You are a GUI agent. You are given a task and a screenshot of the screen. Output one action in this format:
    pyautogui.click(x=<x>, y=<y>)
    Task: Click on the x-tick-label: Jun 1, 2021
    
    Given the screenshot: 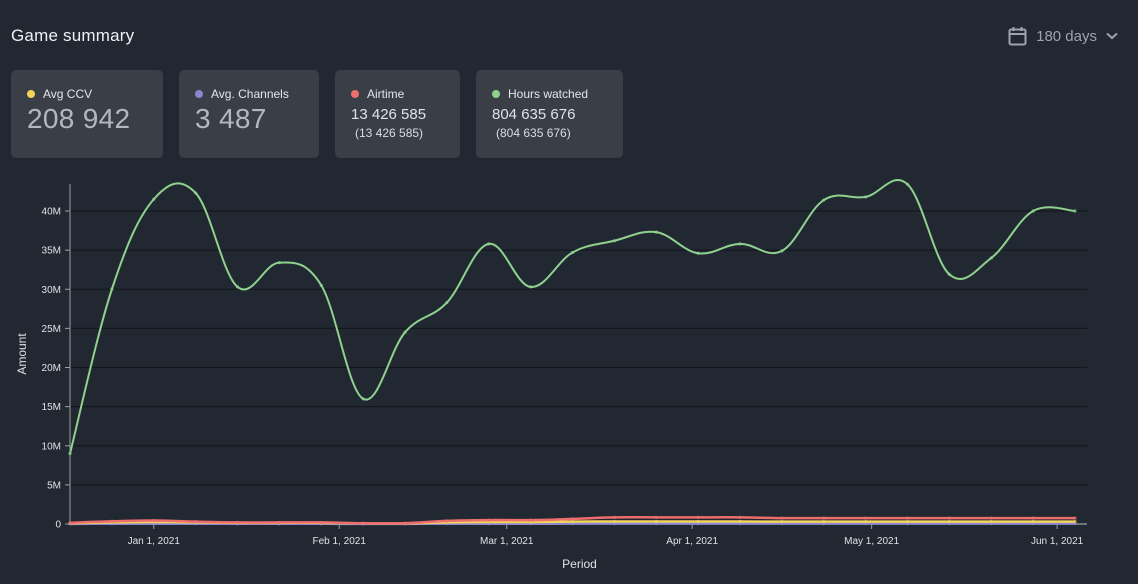 What is the action you would take?
    pyautogui.click(x=1057, y=541)
    